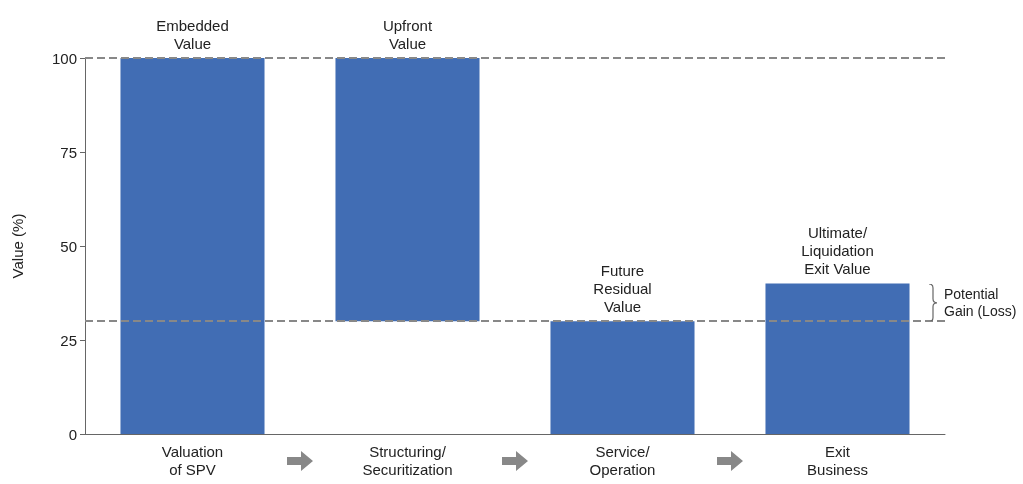  What do you see at coordinates (68, 340) in the screenshot?
I see `y-tick-label: 25` at bounding box center [68, 340].